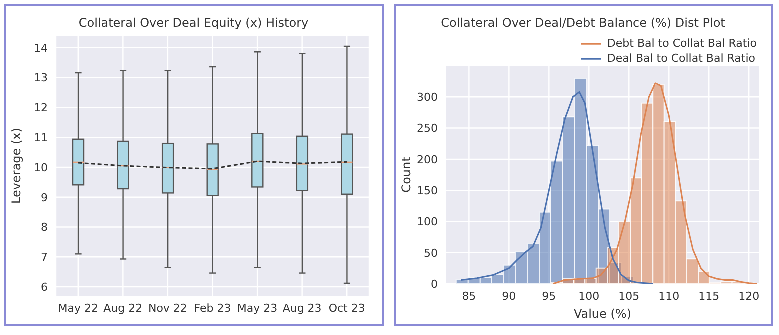  Describe the element at coordinates (427, 97) in the screenshot. I see `y-tick-label: 300` at that location.